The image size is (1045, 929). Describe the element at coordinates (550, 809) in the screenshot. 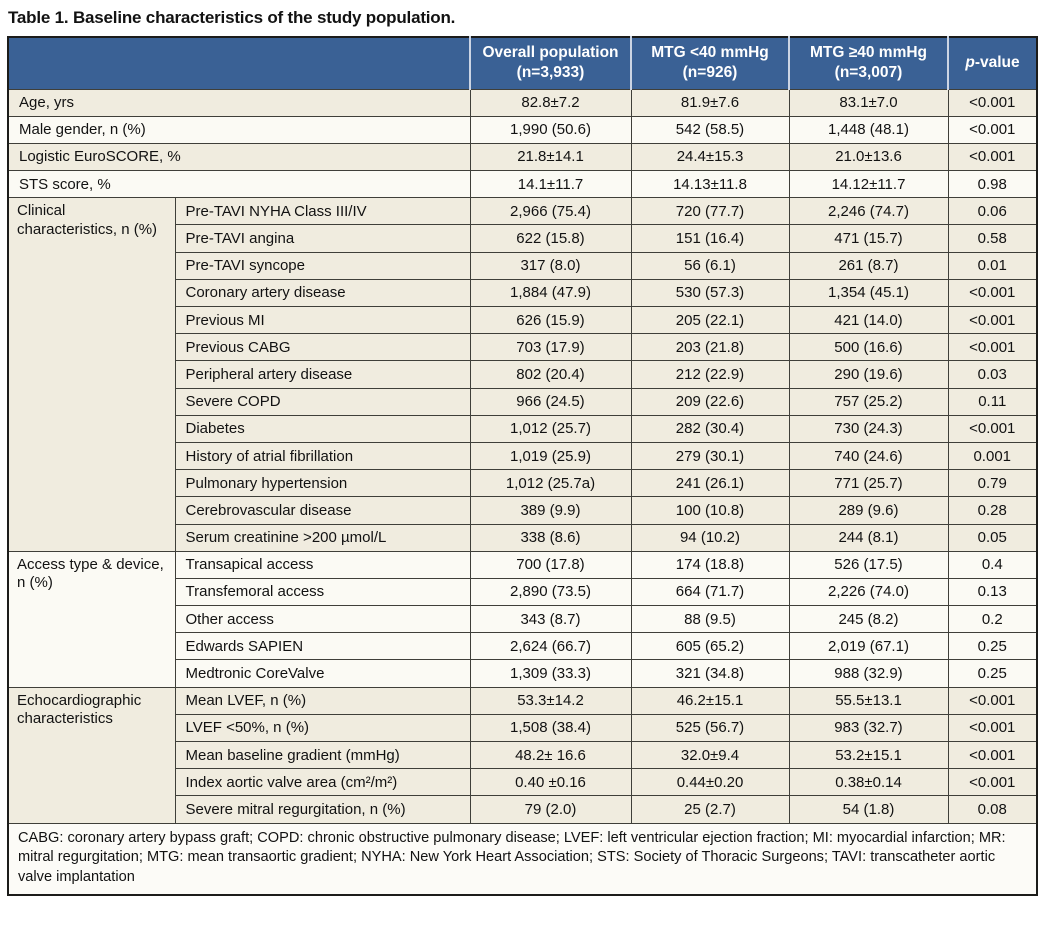

I see `cell-value: 79 (2.0)` at that location.